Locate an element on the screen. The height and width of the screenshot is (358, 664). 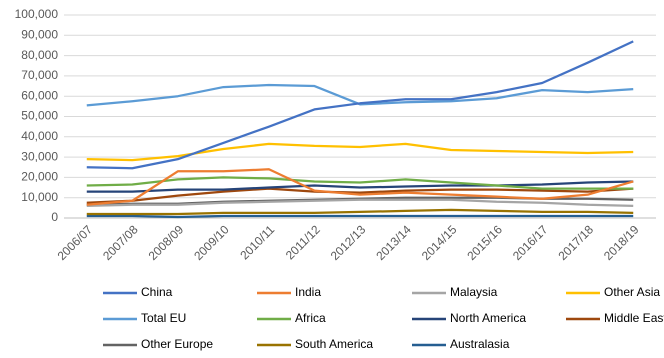
y-tick-label: 90,000 is located at coordinates (39, 34).